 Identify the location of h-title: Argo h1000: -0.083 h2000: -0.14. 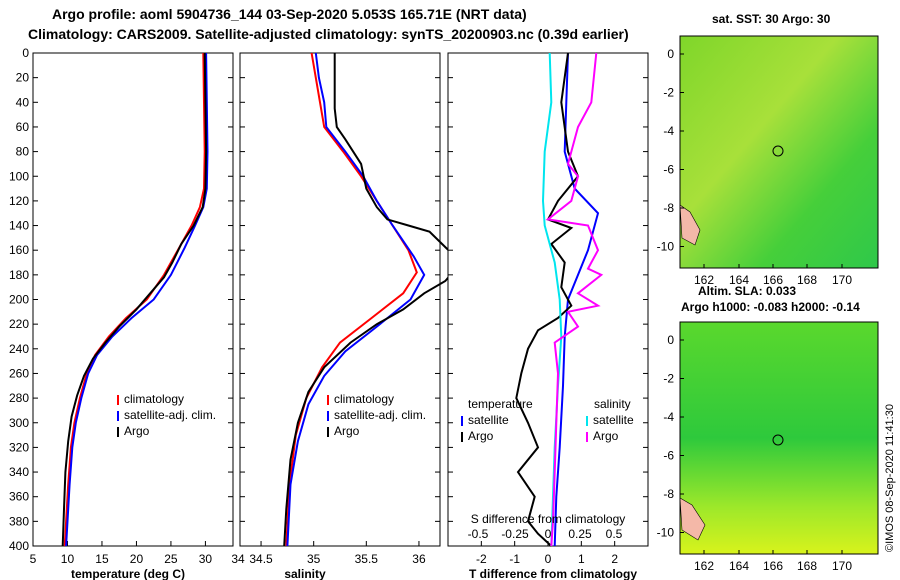
(770, 307).